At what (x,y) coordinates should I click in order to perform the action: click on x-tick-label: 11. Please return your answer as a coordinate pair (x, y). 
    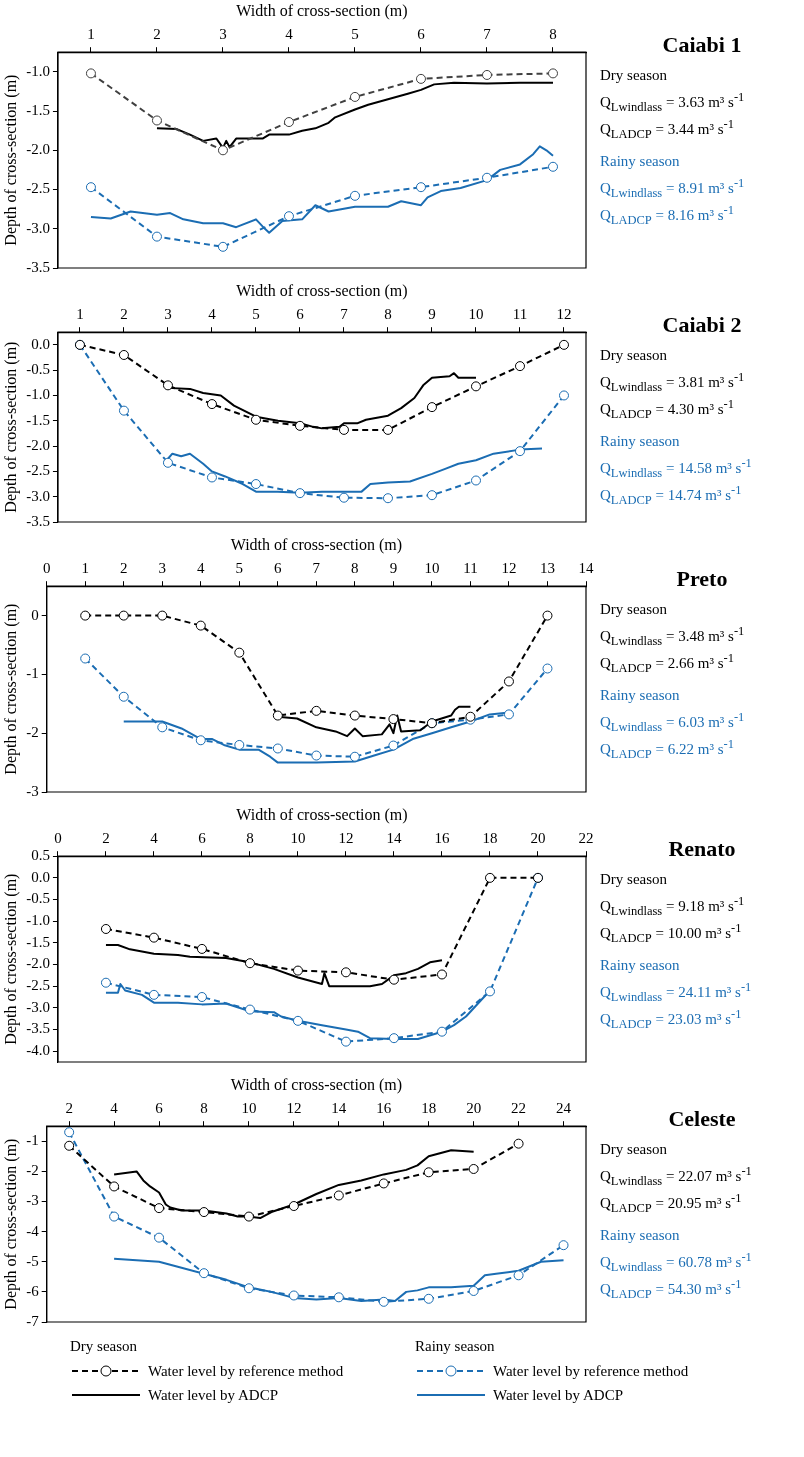
    Looking at the image, I should click on (470, 568).